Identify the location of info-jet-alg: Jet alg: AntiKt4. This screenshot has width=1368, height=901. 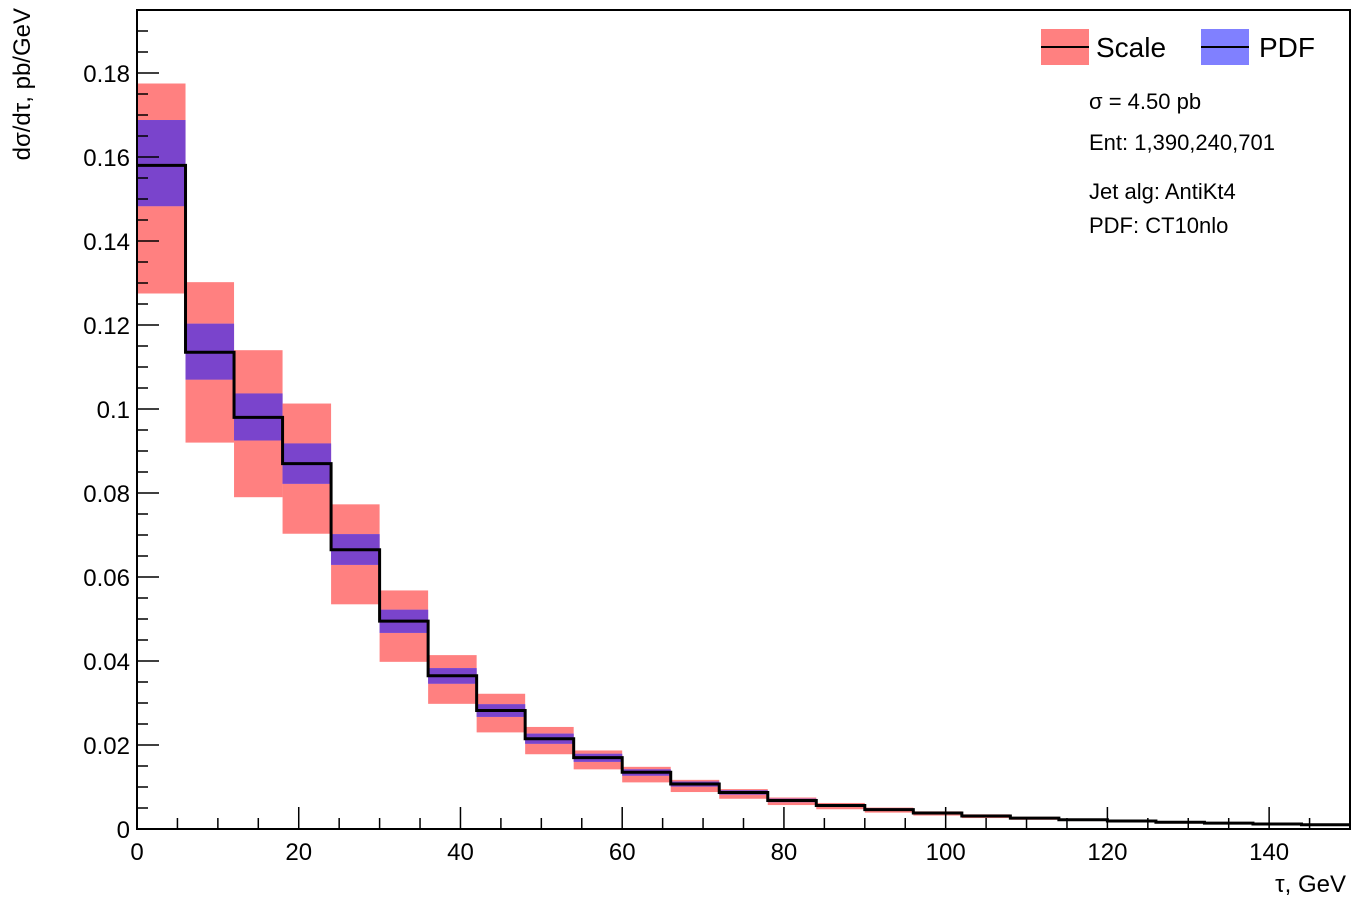
(1162, 191).